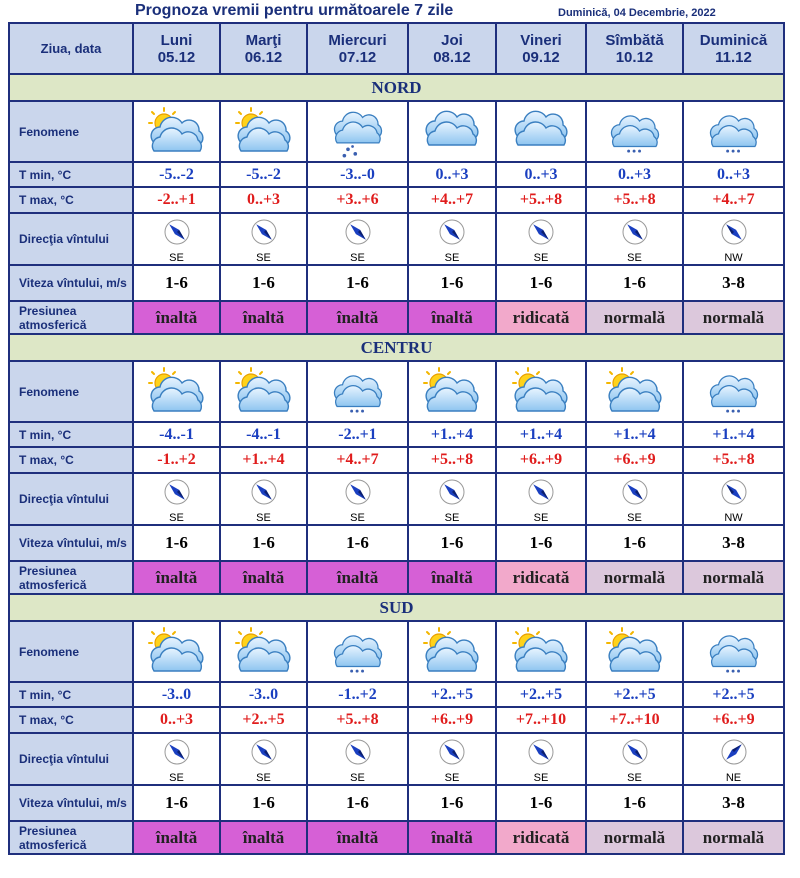  I want to click on region-name: SUD, so click(396, 607).